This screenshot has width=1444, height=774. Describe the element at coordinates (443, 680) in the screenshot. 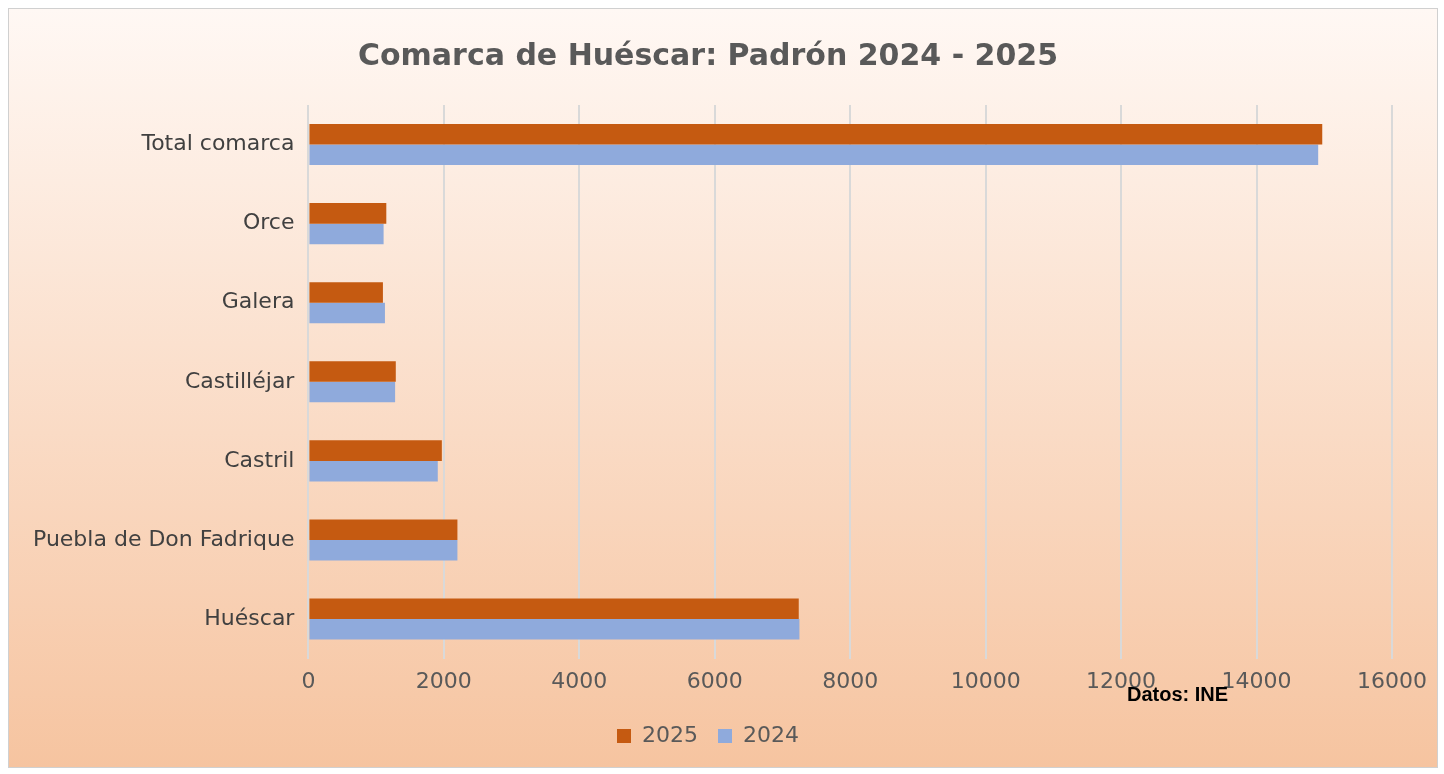

I see `x-tick-label: 2000` at that location.